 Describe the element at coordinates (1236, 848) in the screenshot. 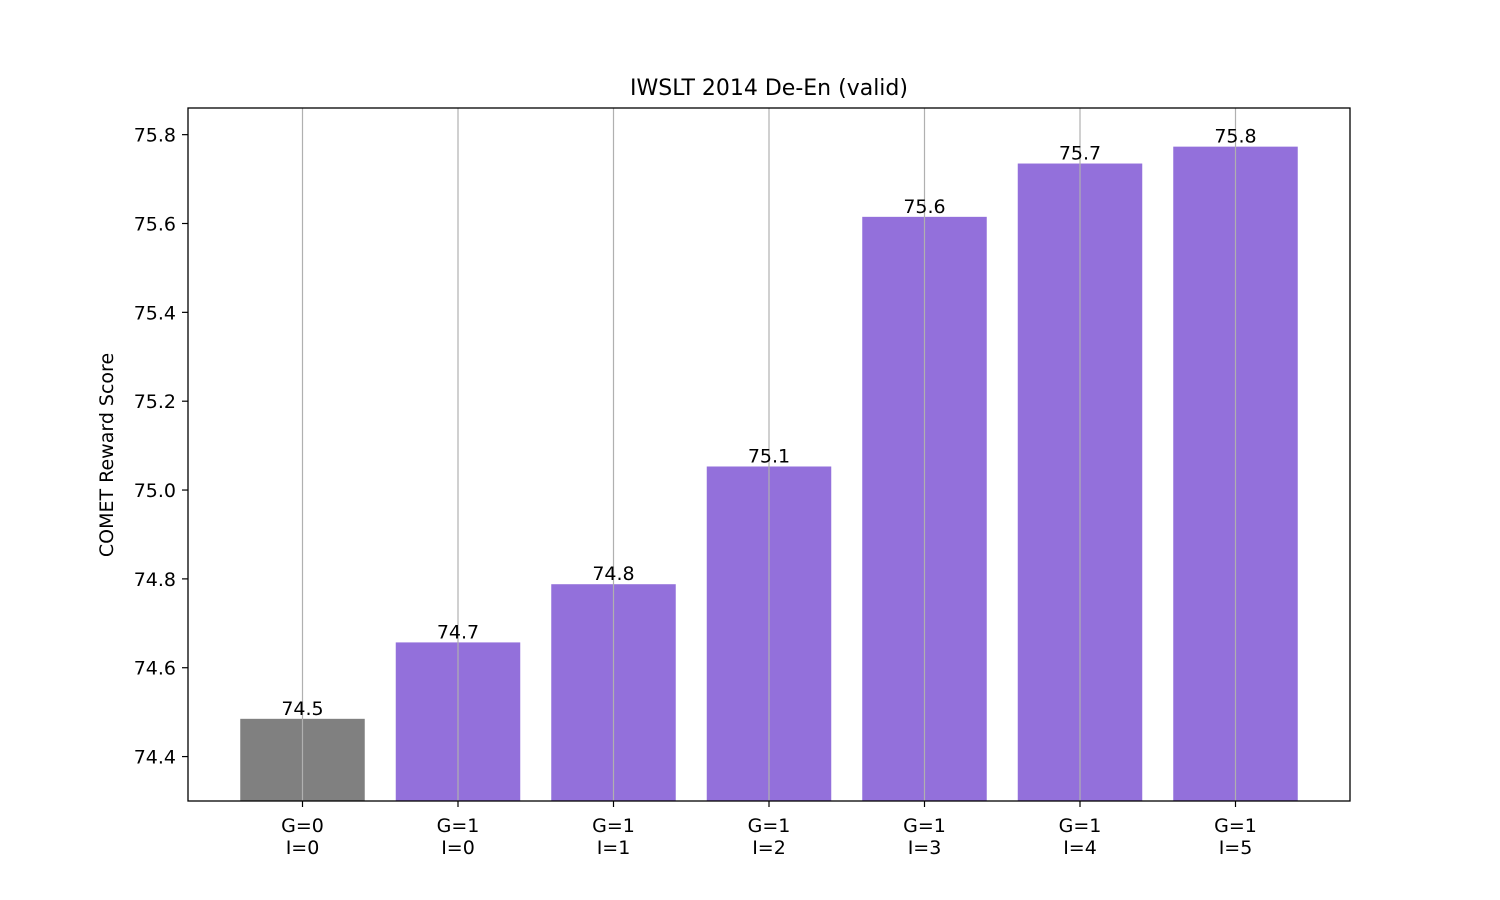

I see `x-tick-label-line2: I=5` at that location.